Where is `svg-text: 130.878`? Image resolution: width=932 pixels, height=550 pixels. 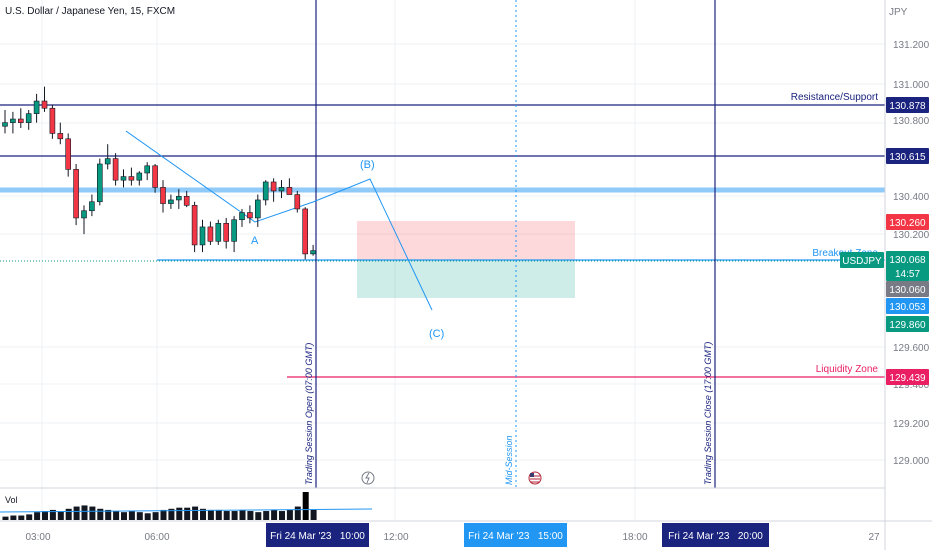
svg-text: 130.878 is located at coordinates (907, 106).